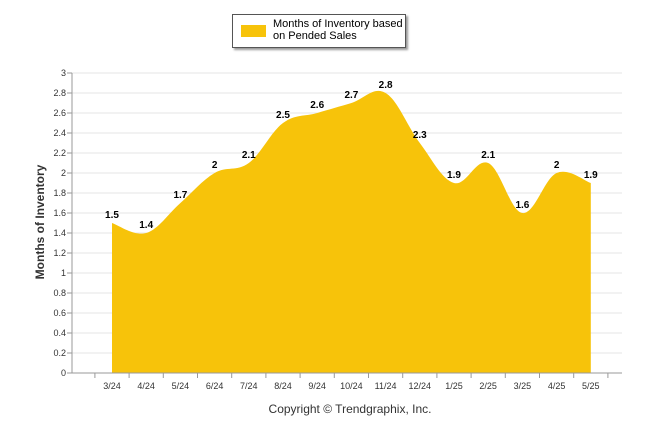 This screenshot has height=434, width=646. Describe the element at coordinates (146, 225) in the screenshot. I see `data-label: 1.4` at that location.